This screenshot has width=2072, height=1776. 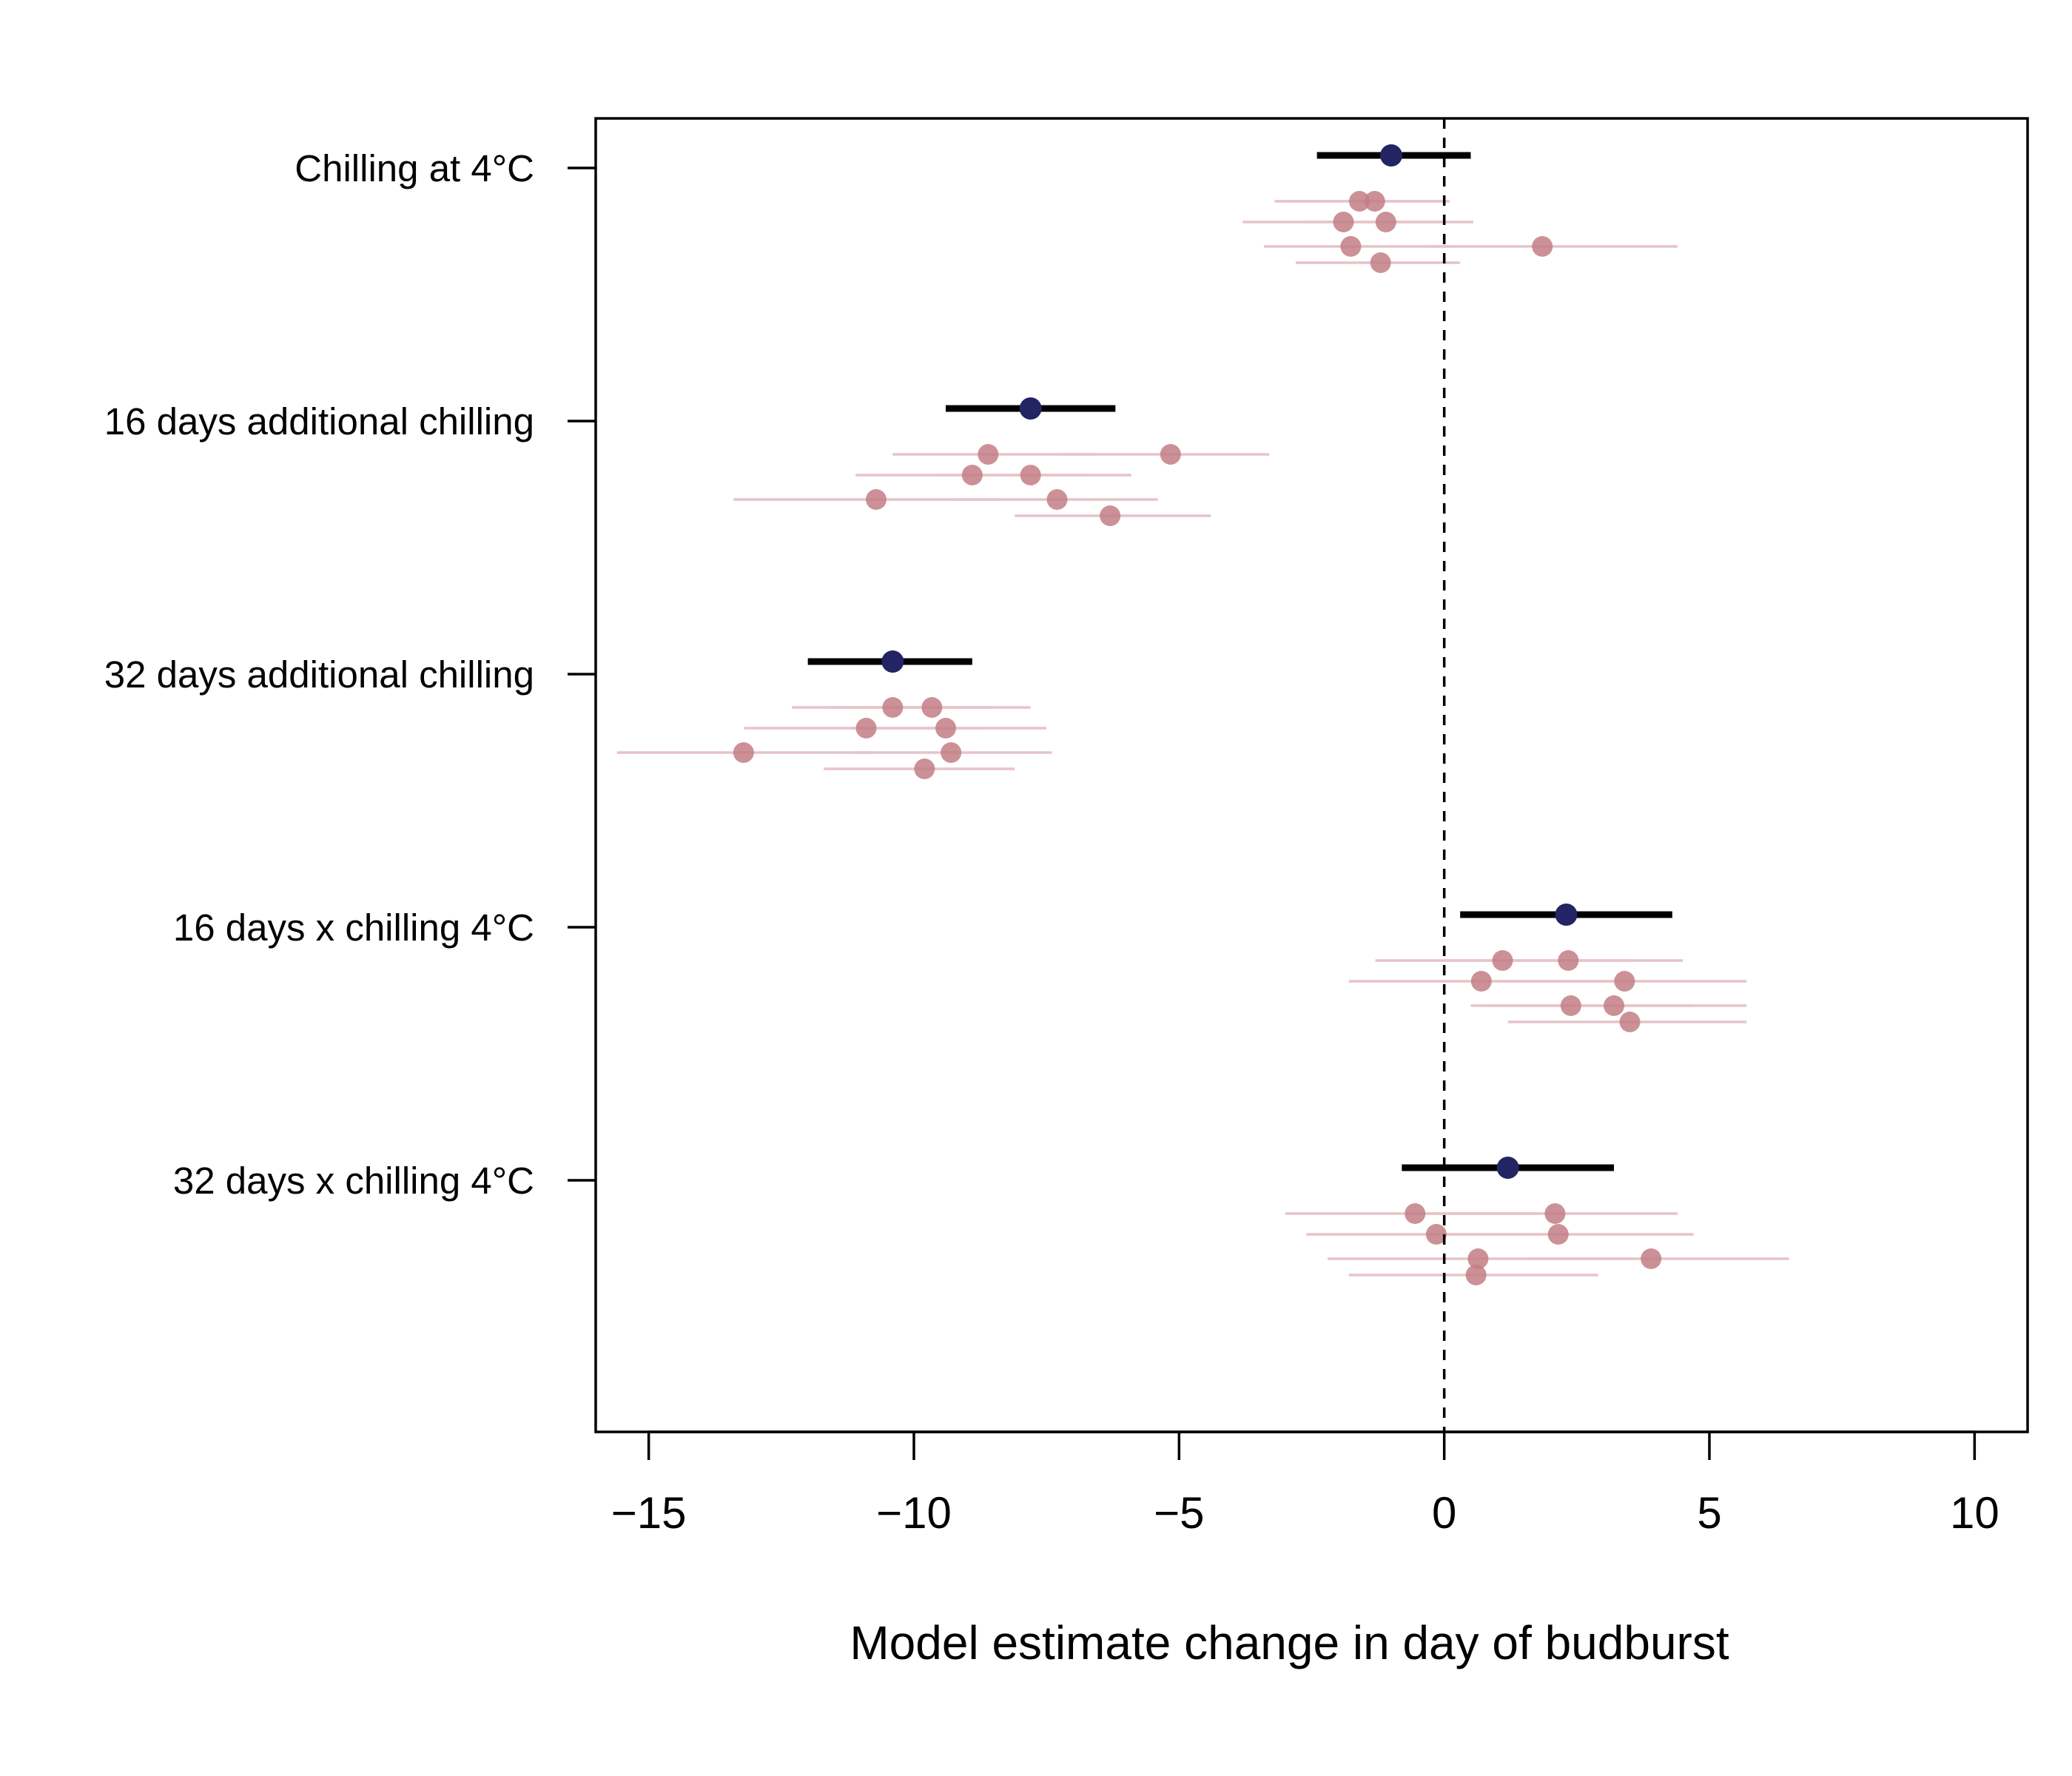 What do you see at coordinates (1289, 1642) in the screenshot?
I see `x-axis-title: Model estimate change in day of budburst` at bounding box center [1289, 1642].